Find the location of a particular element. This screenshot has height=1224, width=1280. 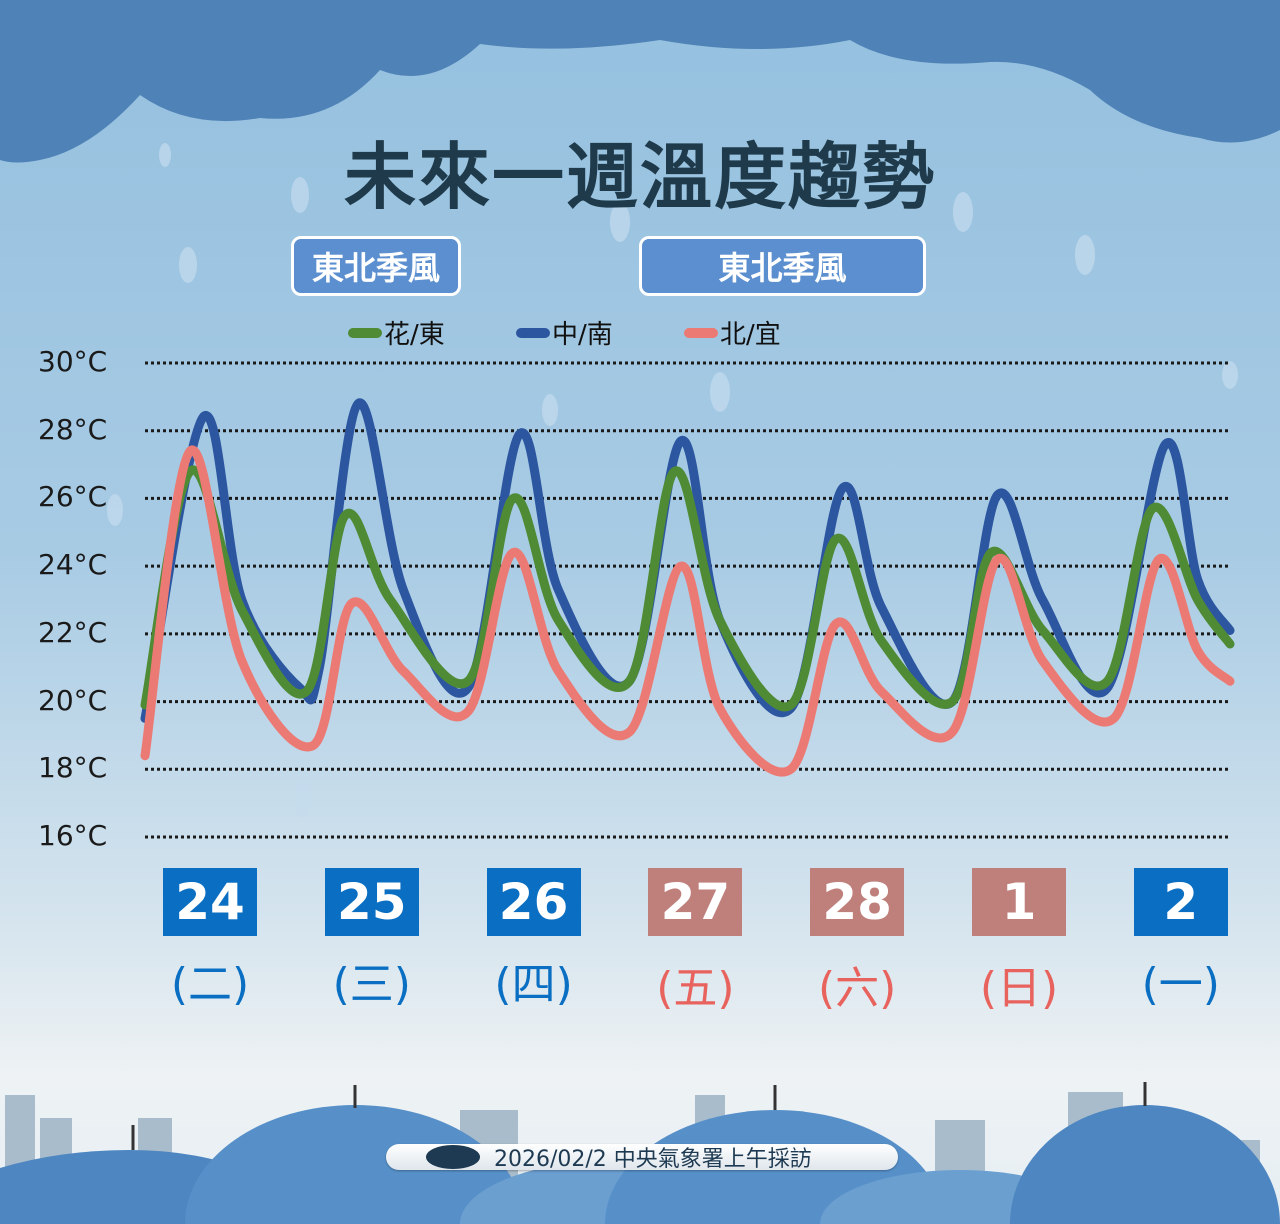

weekday-label: (日) is located at coordinates (1019, 988).